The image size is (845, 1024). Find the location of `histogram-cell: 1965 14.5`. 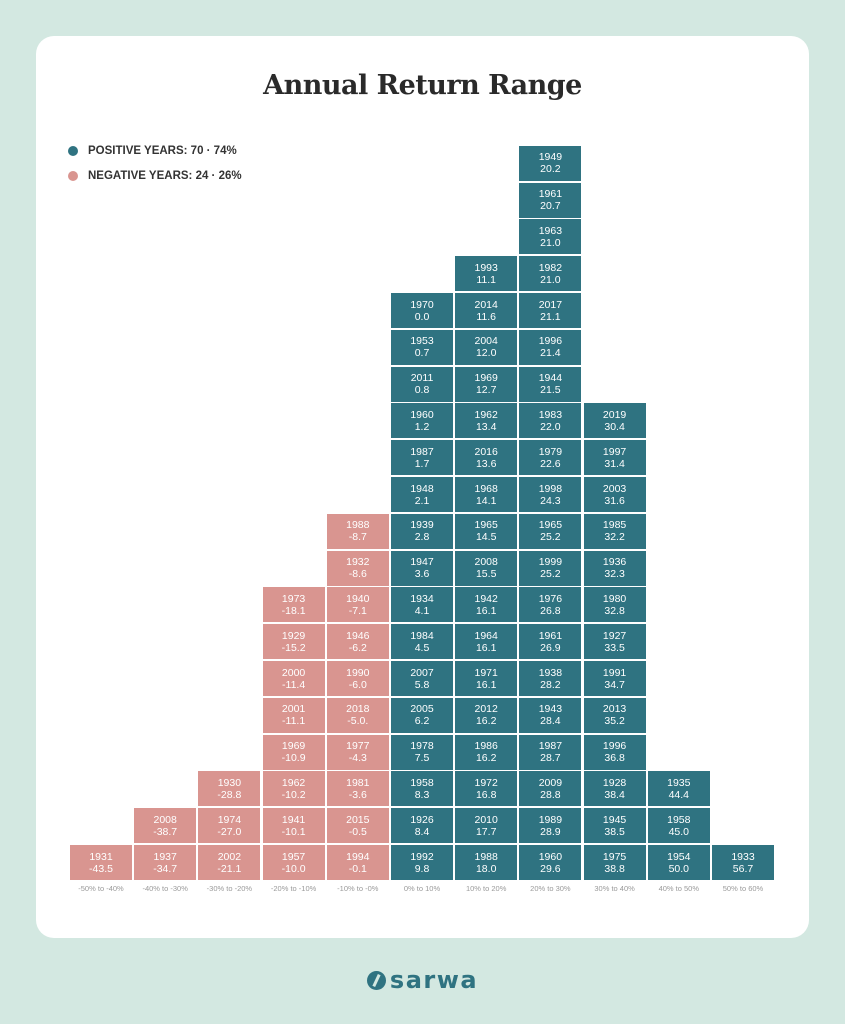

histogram-cell: 1965 14.5 is located at coordinates (486, 531).